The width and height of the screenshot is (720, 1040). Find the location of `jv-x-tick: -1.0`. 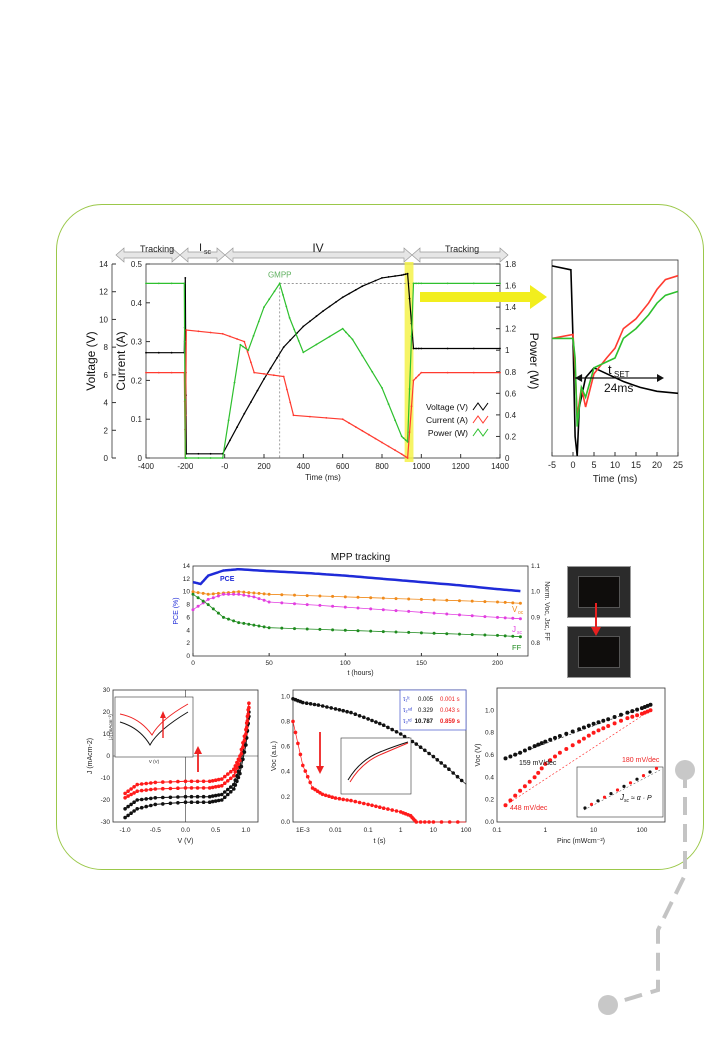

jv-x-tick: -1.0 is located at coordinates (125, 830).